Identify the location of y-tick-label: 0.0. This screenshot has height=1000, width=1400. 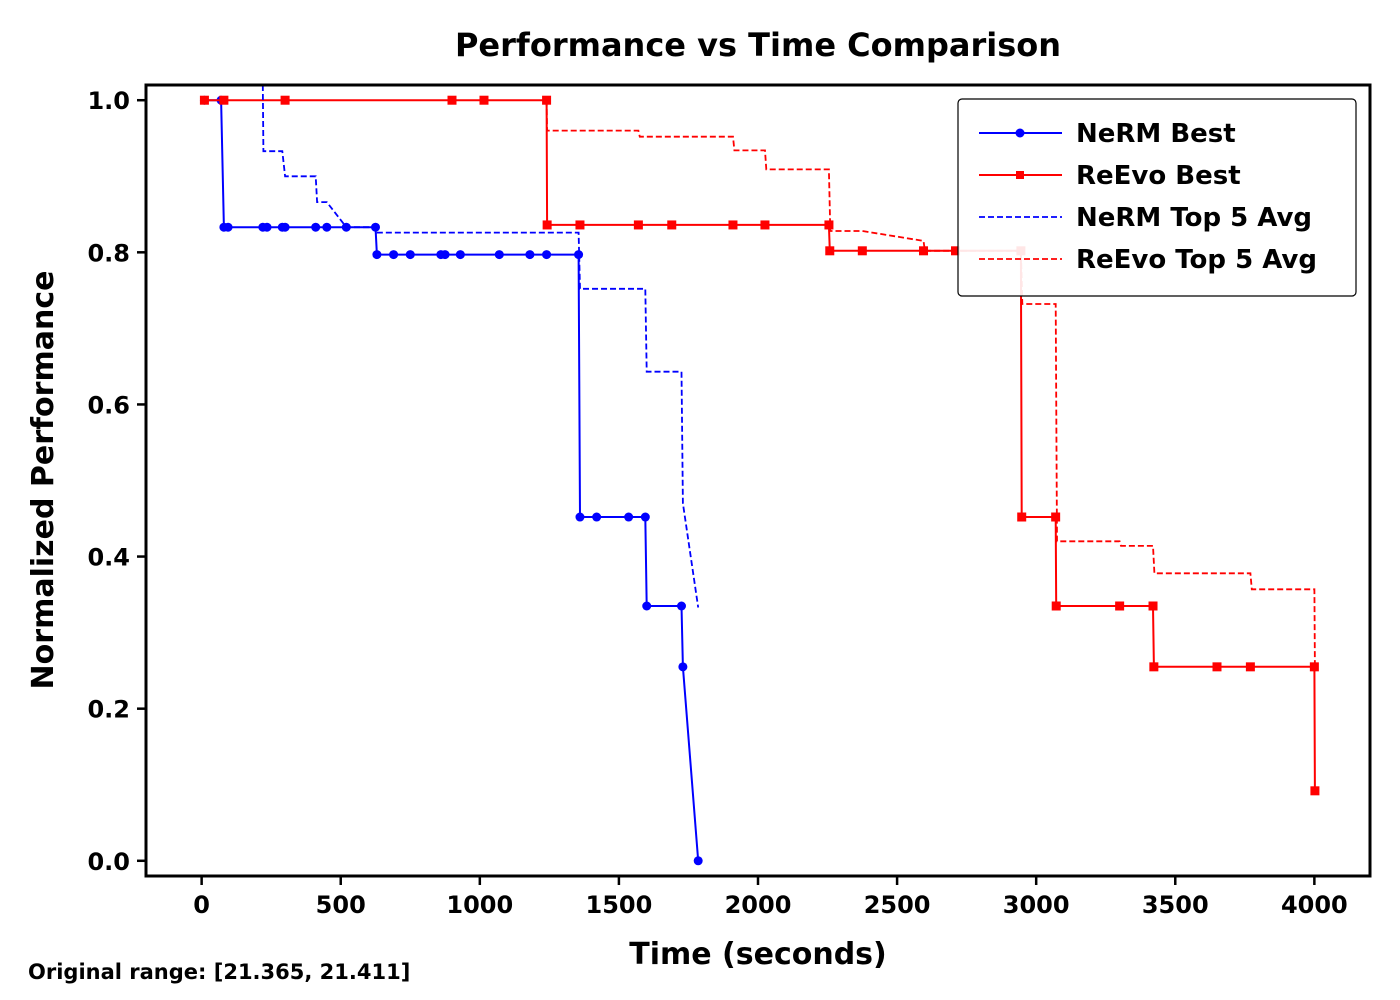
(108, 862).